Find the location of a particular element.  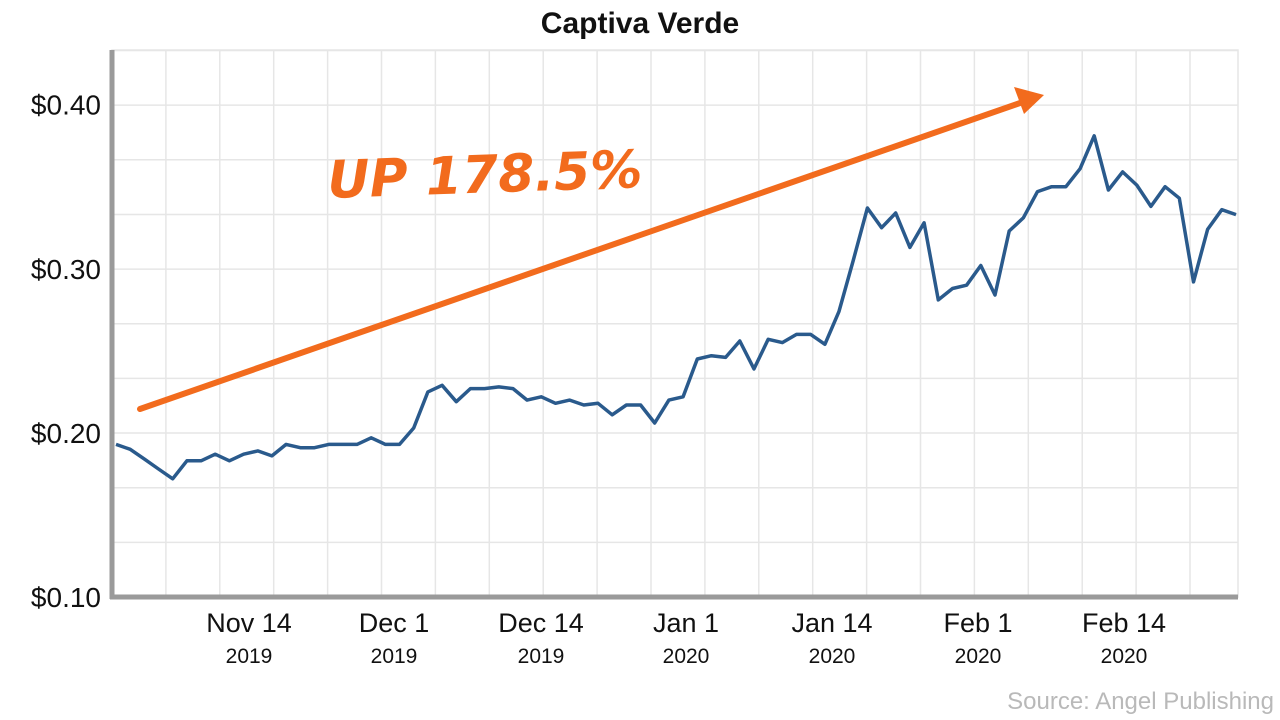

x-tick-label: Dec 14 is located at coordinates (541, 623).